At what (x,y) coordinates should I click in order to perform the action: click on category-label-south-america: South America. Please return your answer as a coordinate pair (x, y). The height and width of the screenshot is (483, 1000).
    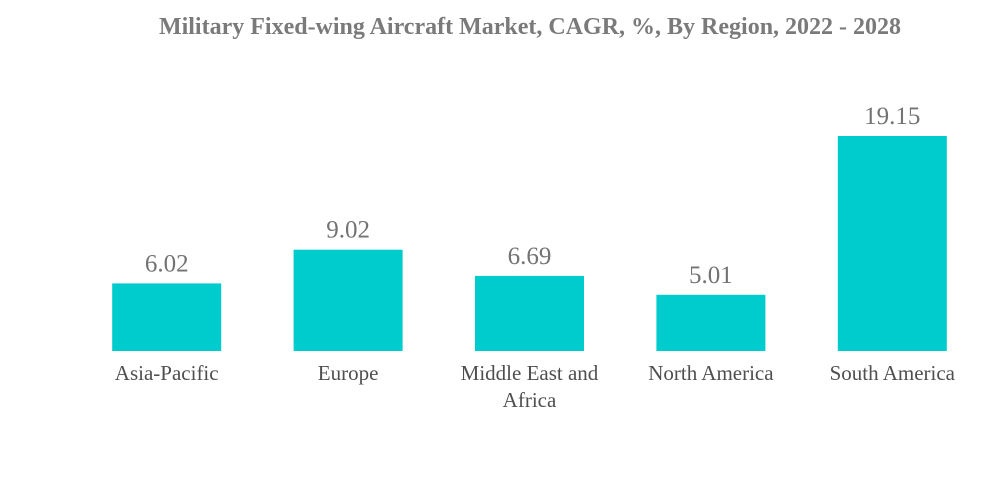
    Looking at the image, I should click on (893, 373).